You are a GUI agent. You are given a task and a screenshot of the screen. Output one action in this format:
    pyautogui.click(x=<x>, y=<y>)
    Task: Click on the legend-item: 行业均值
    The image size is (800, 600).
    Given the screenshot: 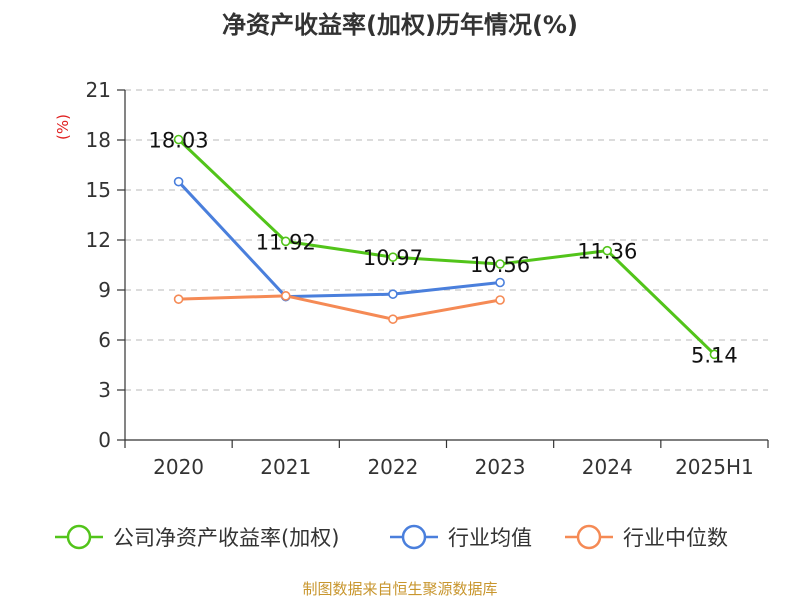 What is the action you would take?
    pyautogui.click(x=461, y=537)
    